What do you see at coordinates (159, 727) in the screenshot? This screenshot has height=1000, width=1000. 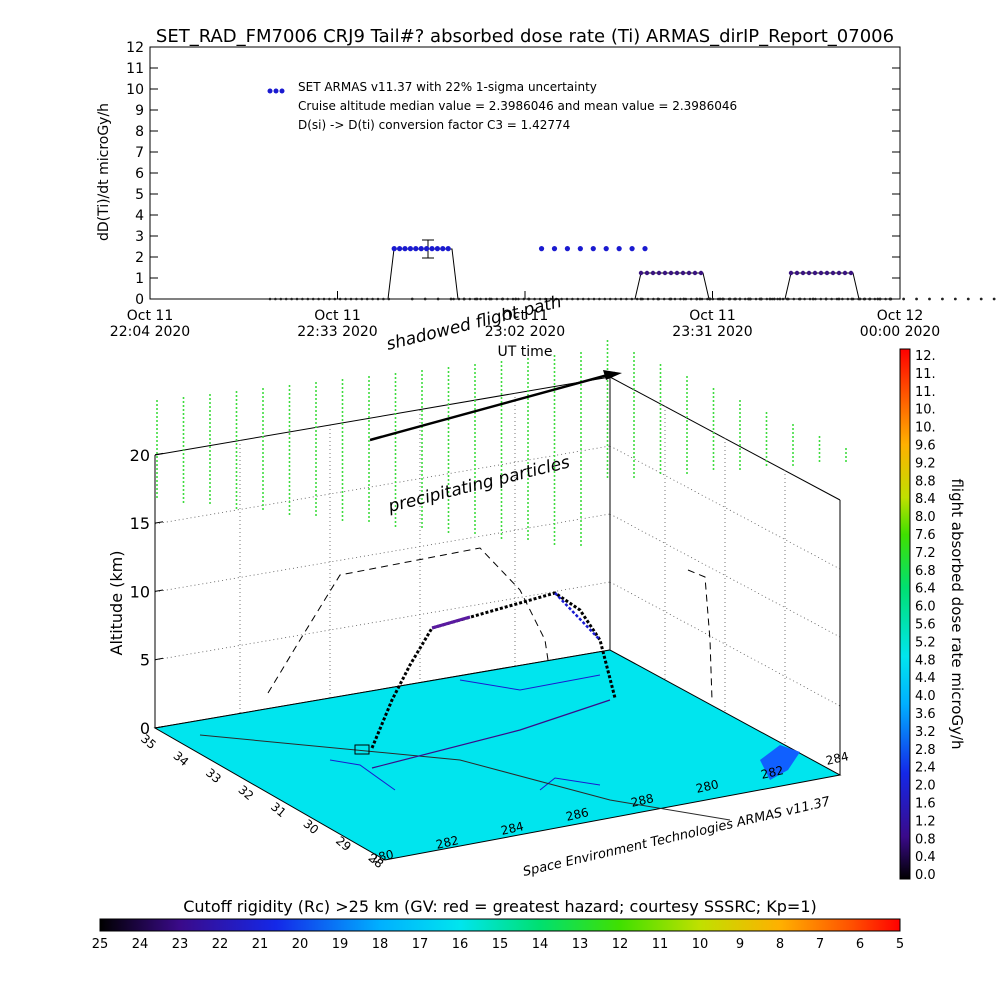 I see `z-tick-mark` at bounding box center [159, 727].